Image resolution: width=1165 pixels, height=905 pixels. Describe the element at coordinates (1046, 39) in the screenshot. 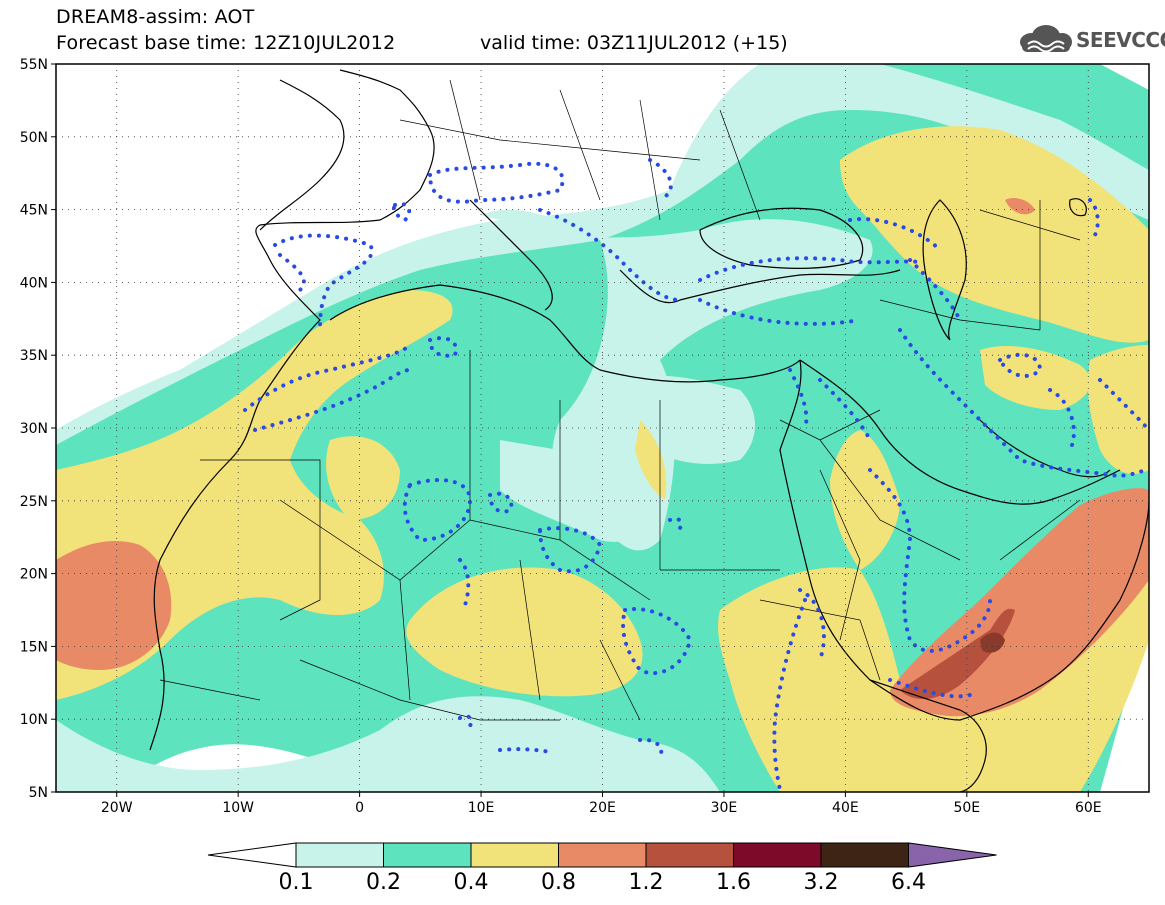

I see `cloud-icon` at that location.